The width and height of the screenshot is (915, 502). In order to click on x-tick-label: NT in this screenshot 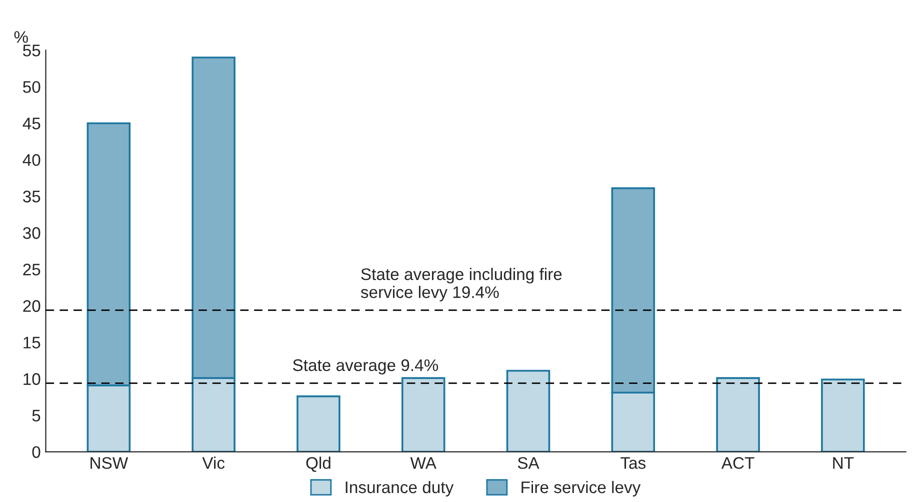, I will do `click(843, 463)`.